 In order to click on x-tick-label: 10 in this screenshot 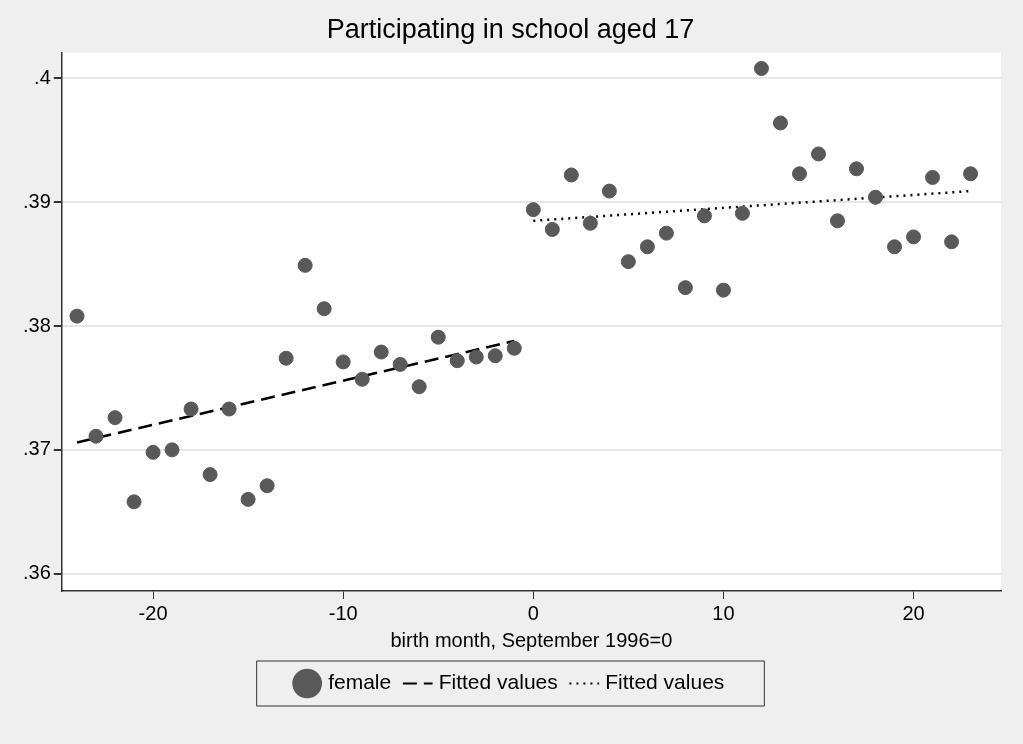, I will do `click(723, 612)`.